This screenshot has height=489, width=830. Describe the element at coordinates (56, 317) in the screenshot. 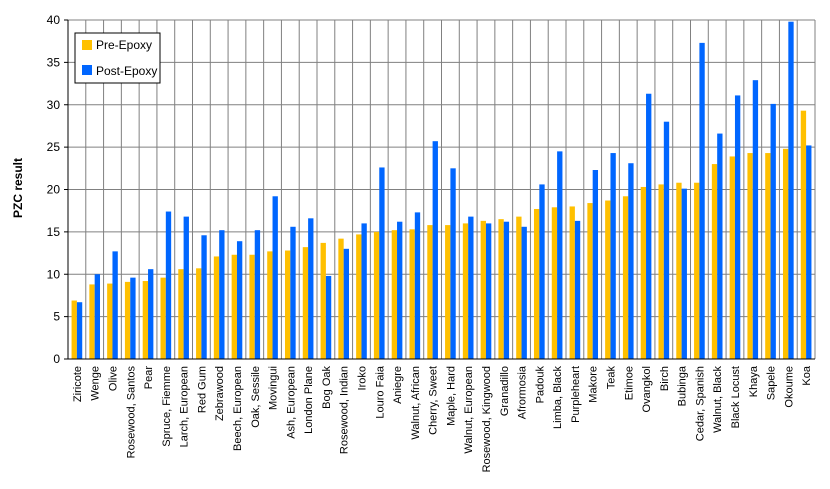

I see `y-tick-label: 5` at that location.